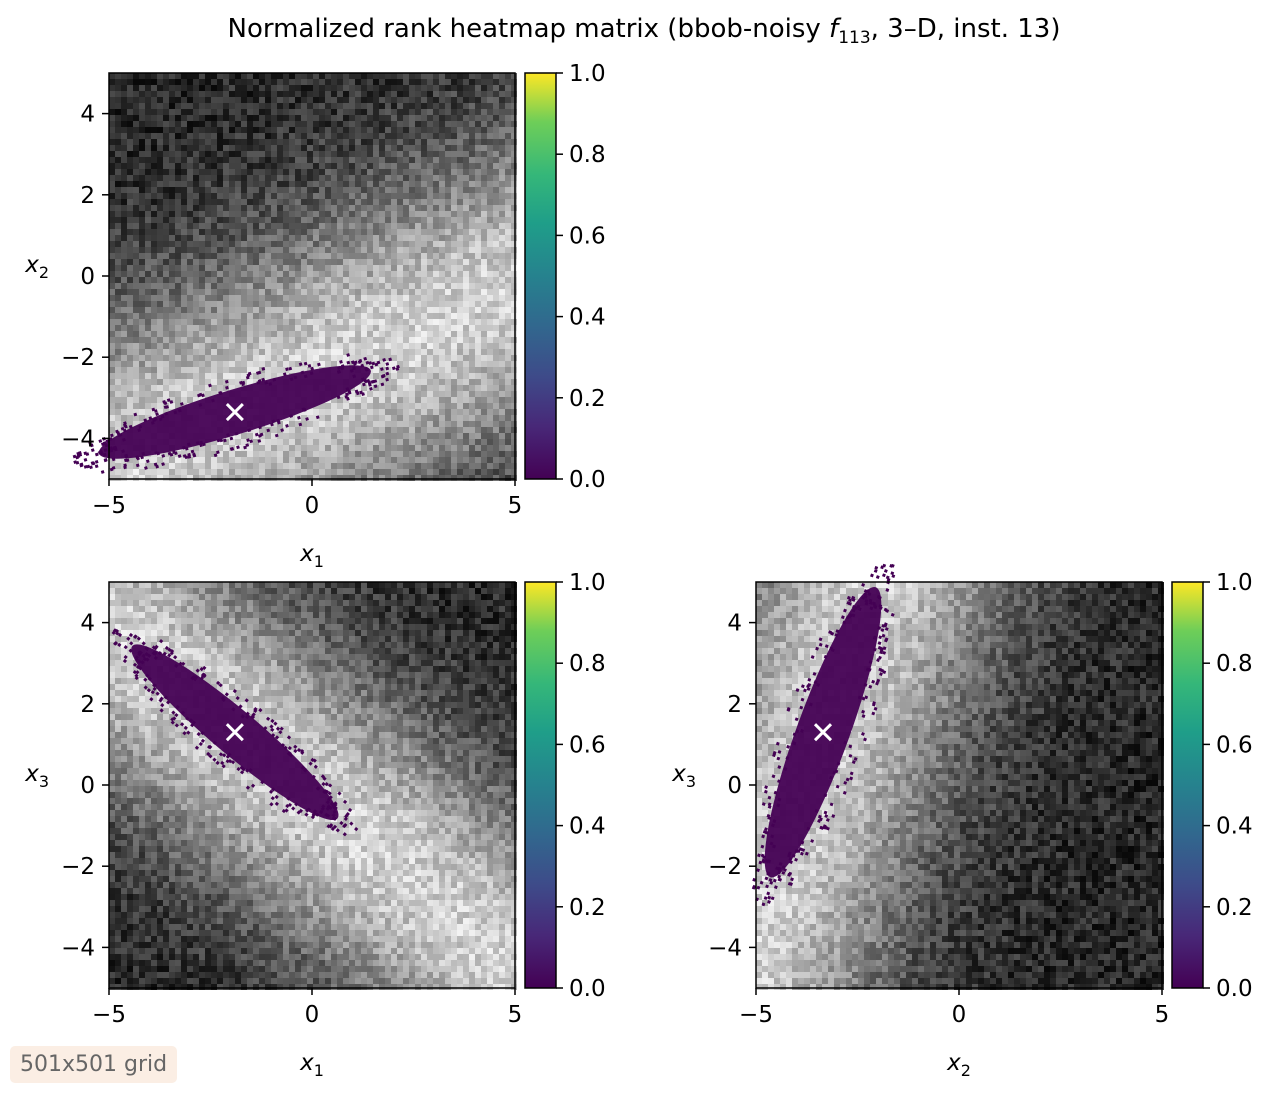  Describe the element at coordinates (93, 1064) in the screenshot. I see `grid-size-badge: 501x501 grid` at that location.